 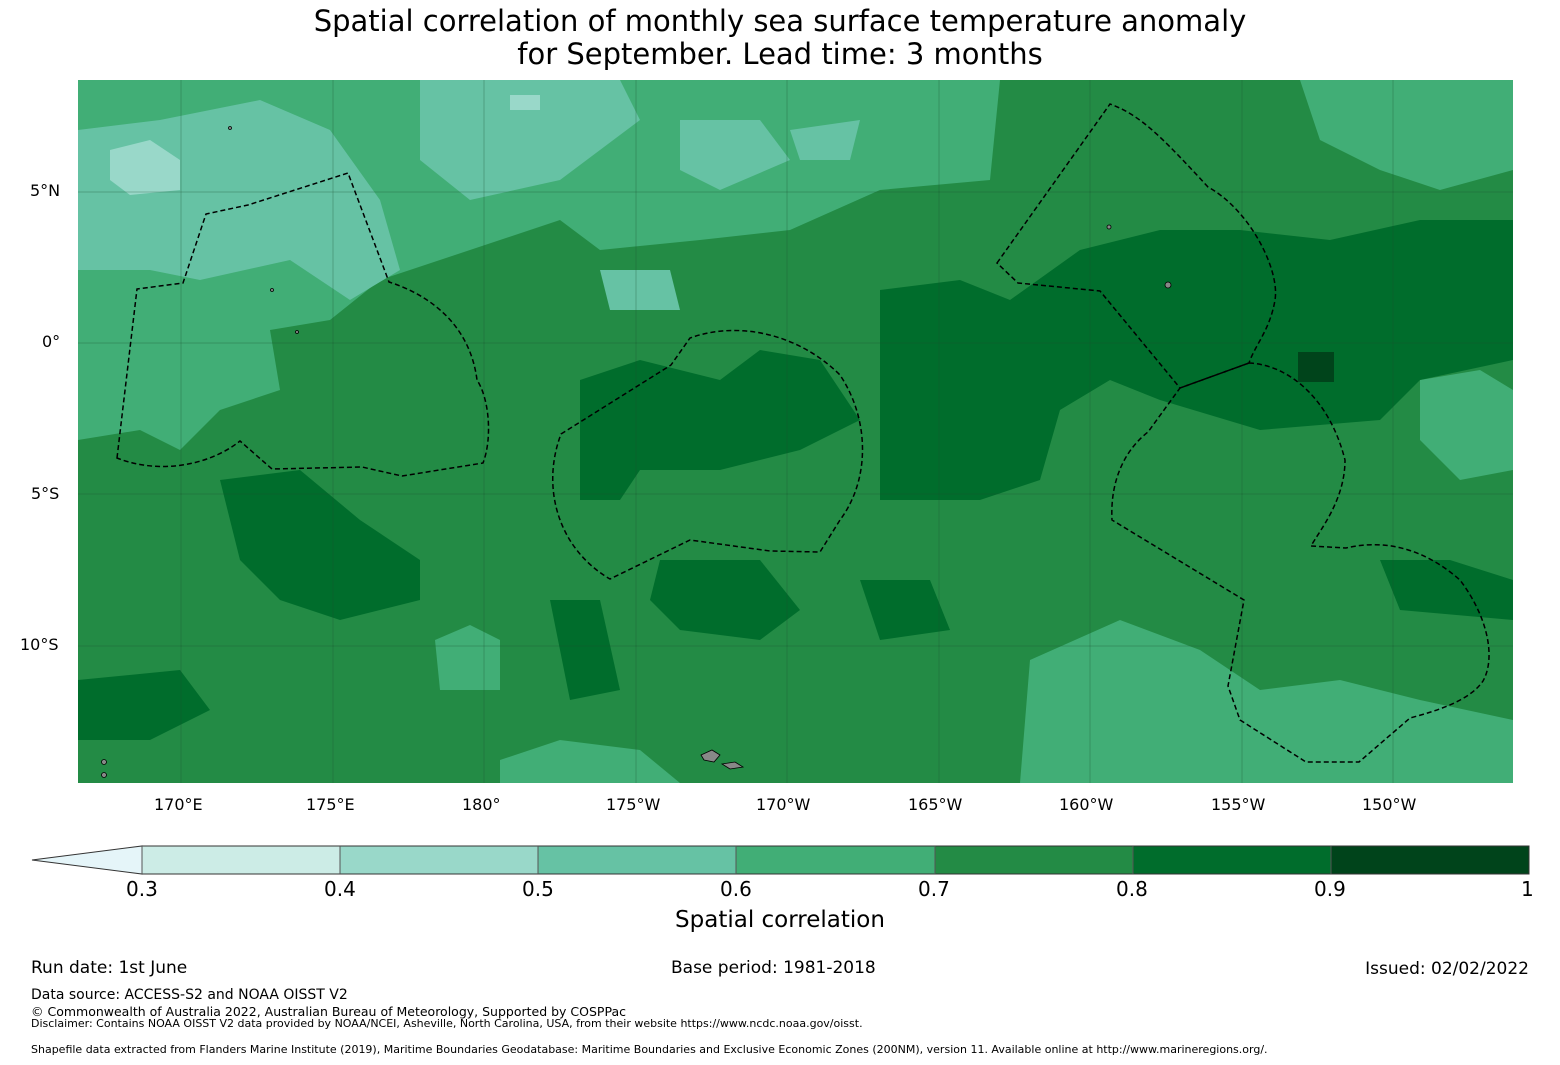 What do you see at coordinates (1266, 701) in the screenshot?
I see `field-0.6-0.7-se` at bounding box center [1266, 701].